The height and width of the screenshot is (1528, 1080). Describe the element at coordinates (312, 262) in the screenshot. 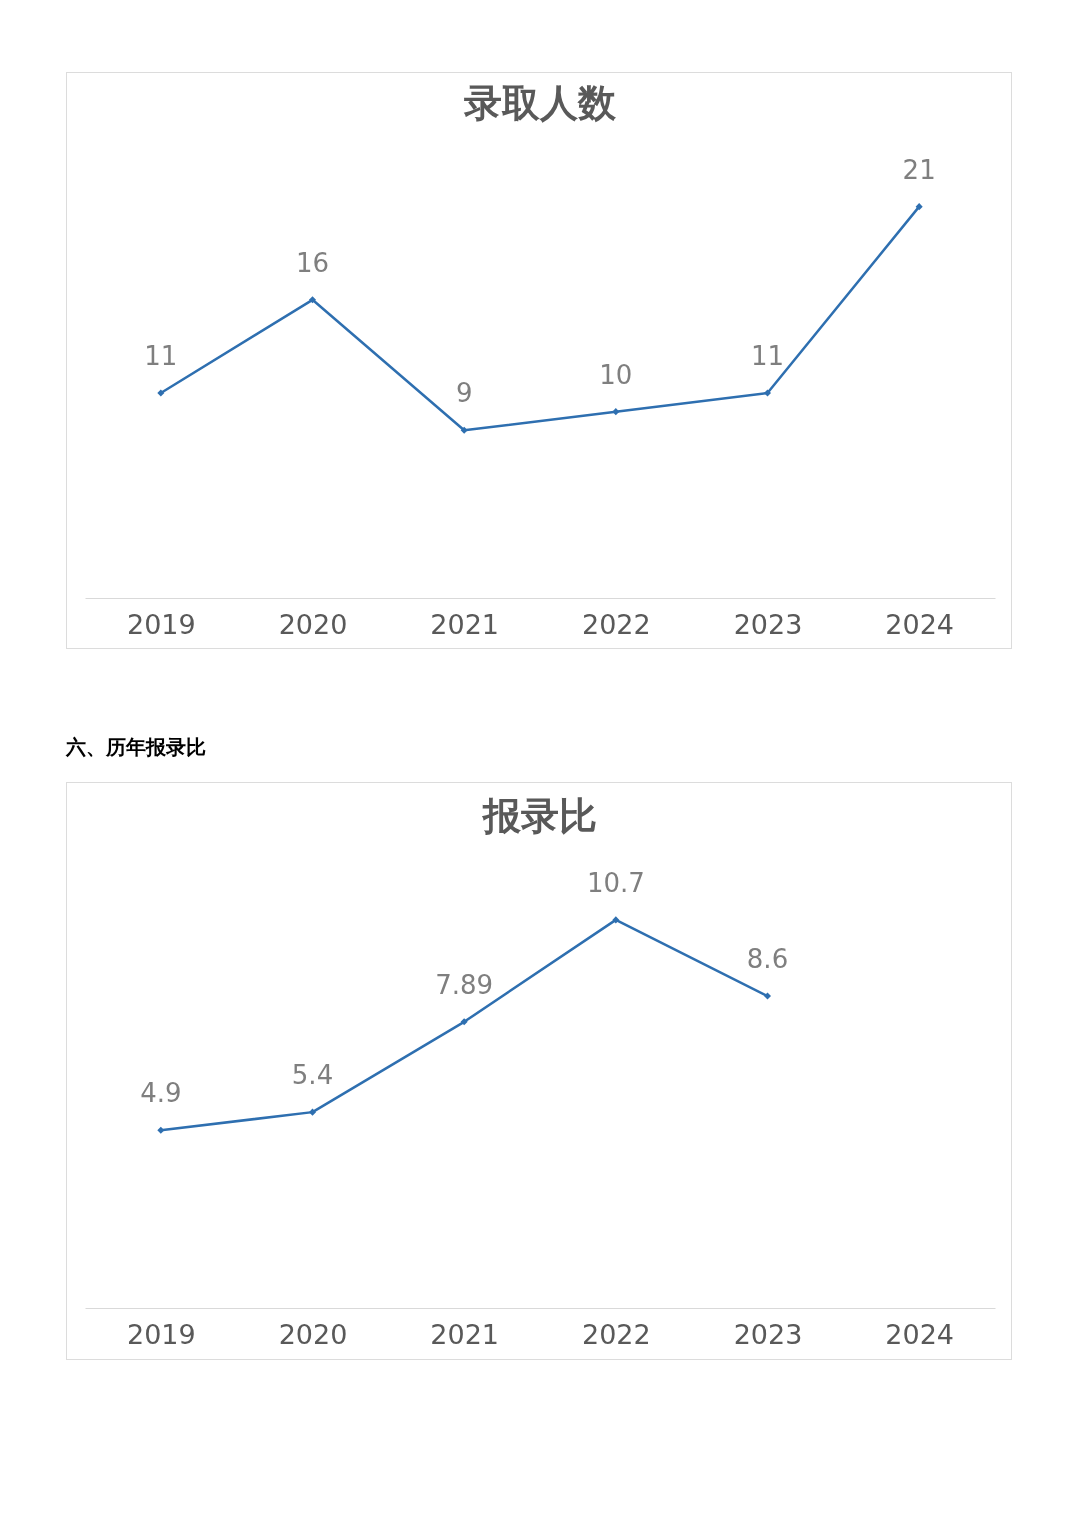

I see `data-label: 16` at that location.